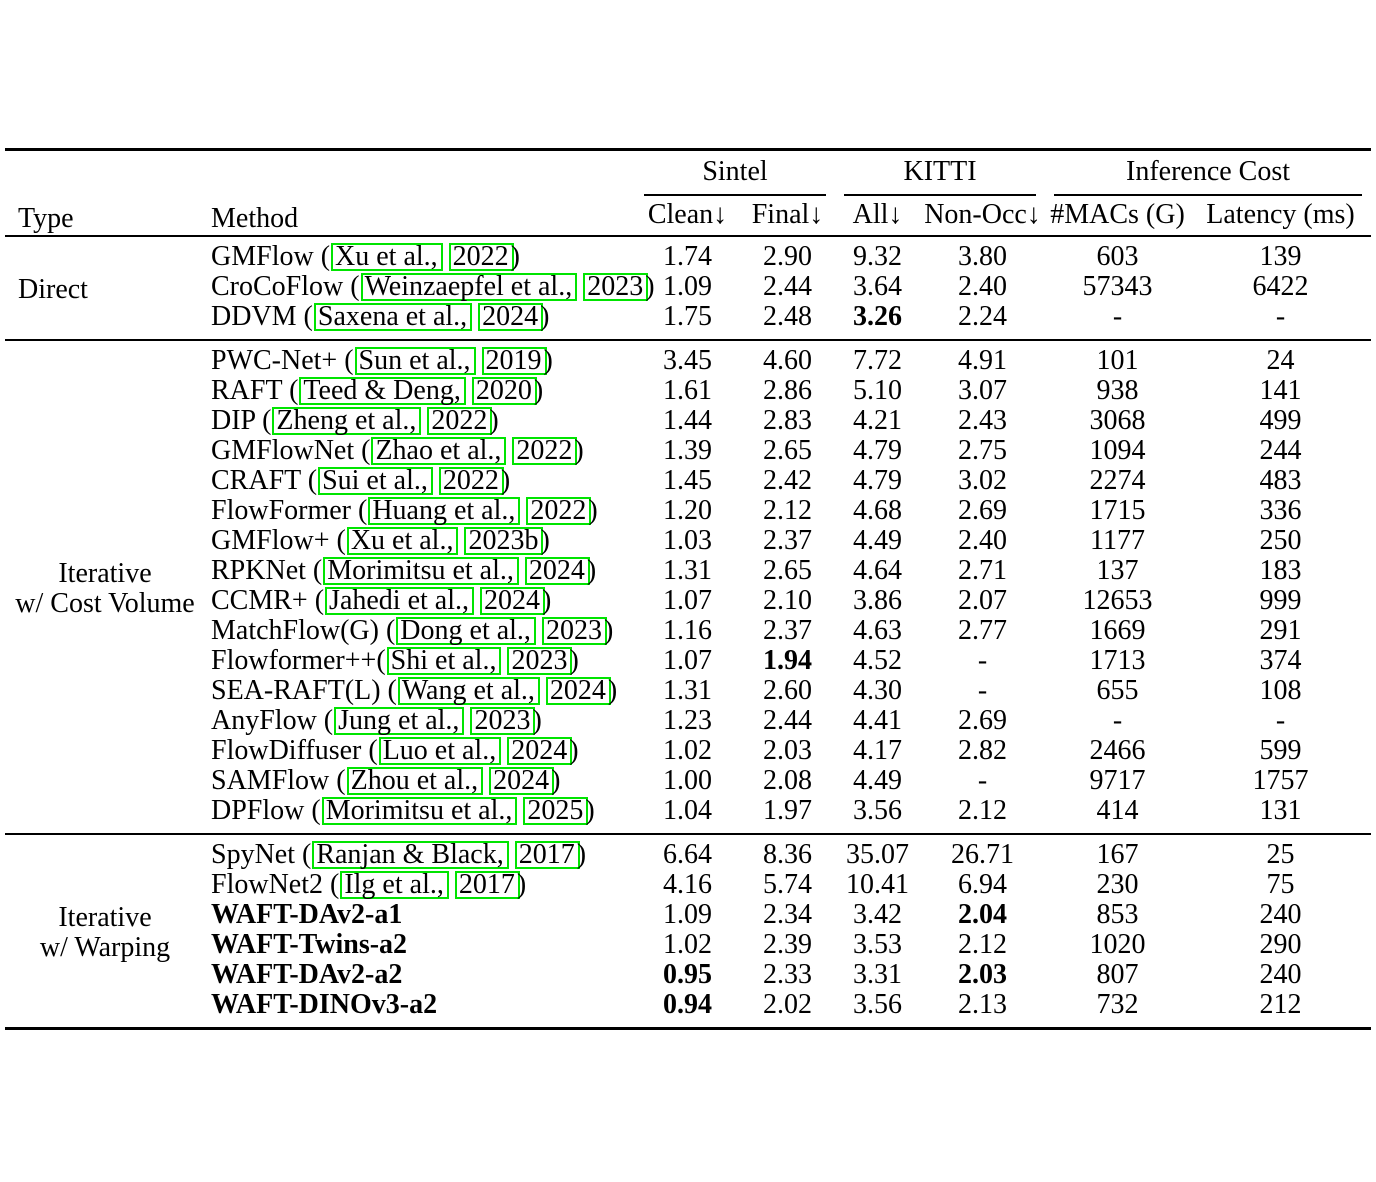 This screenshot has height=1182, width=1376. I want to click on citation-author-link: Dong et al.,, so click(466, 630).